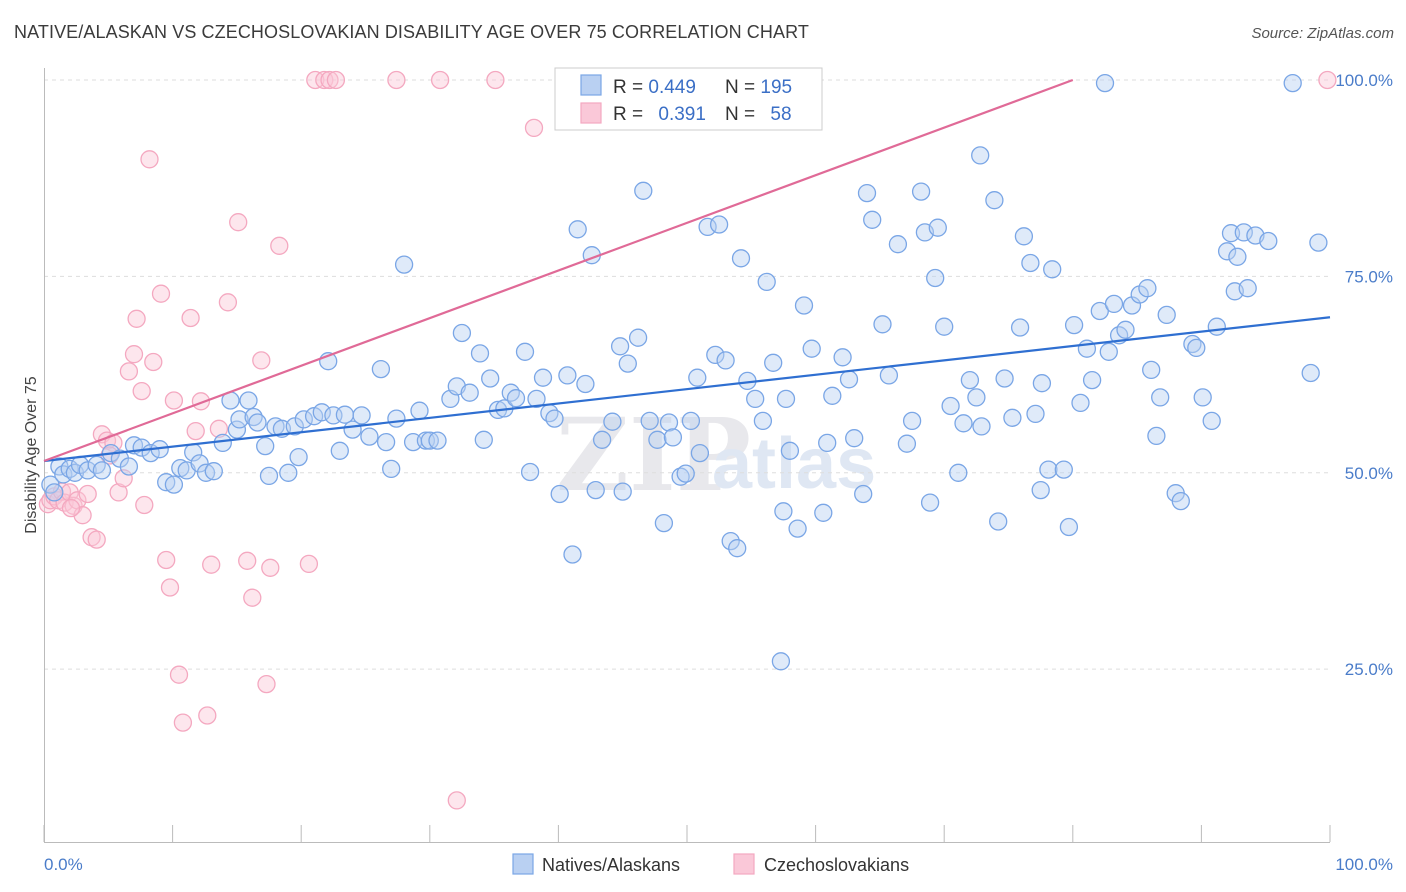  Describe the element at coordinates (718, 864) in the screenshot. I see `x-tick-labels: 0.0% 100.0%` at that location.